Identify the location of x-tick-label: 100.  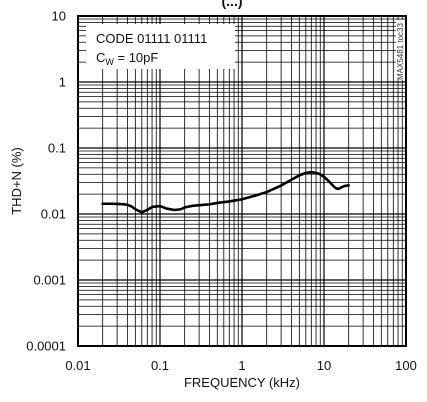
(406, 365).